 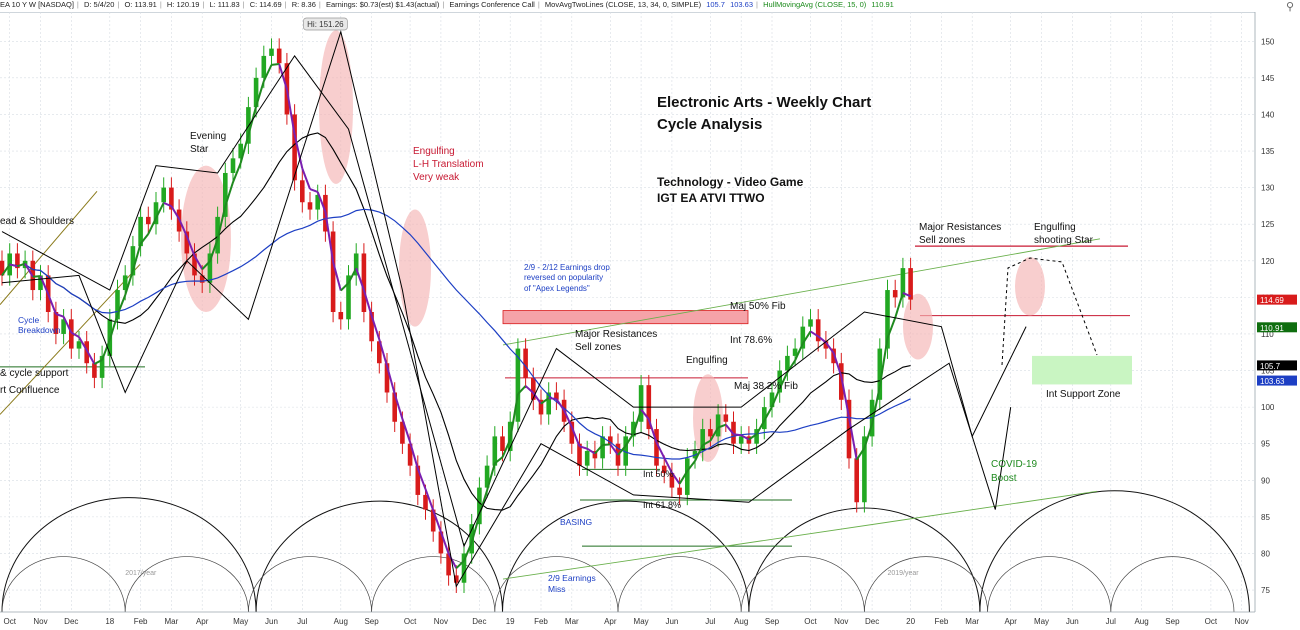 What do you see at coordinates (34, 373) in the screenshot?
I see `cycle-support-label: & cycle support` at bounding box center [34, 373].